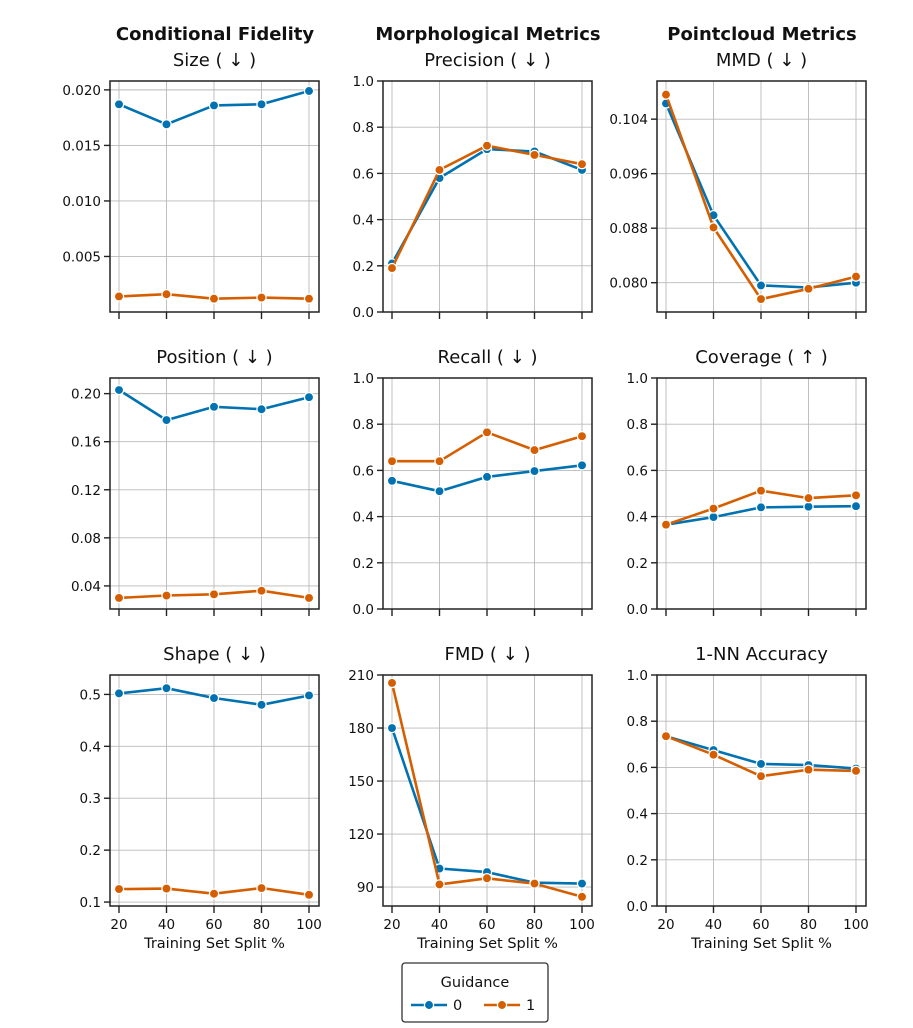 The width and height of the screenshot is (913, 1028). What do you see at coordinates (475, 992) in the screenshot?
I see `legend-frame` at bounding box center [475, 992].